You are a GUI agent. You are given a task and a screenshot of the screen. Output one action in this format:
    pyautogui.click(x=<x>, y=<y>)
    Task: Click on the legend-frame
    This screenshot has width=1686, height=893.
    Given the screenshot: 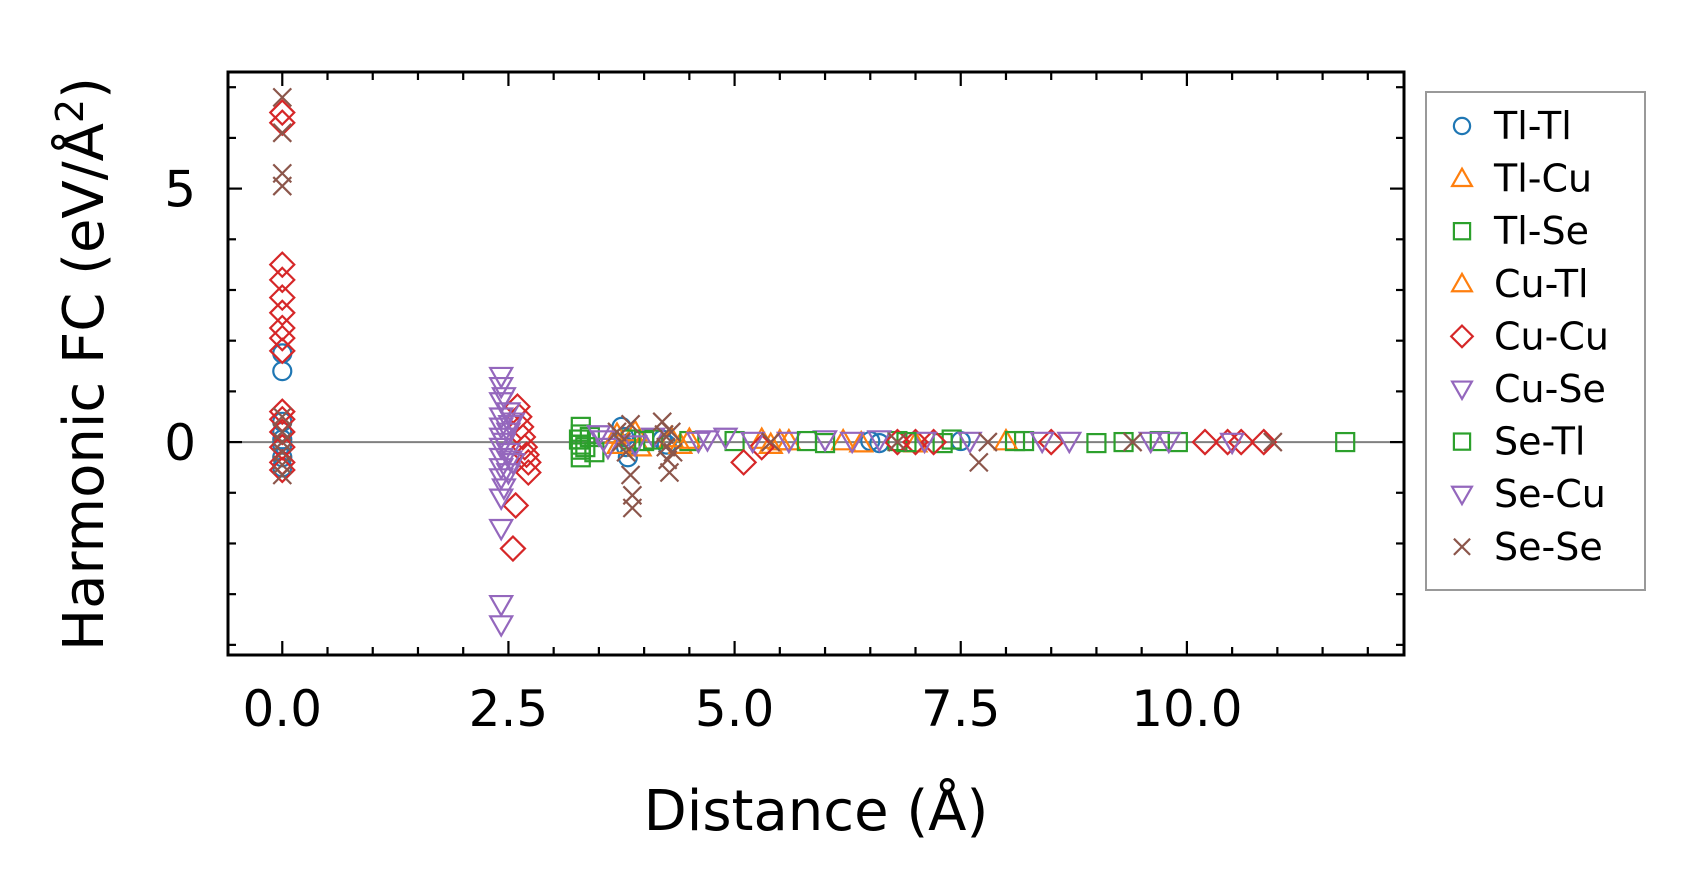 What is the action you would take?
    pyautogui.click(x=1535, y=341)
    